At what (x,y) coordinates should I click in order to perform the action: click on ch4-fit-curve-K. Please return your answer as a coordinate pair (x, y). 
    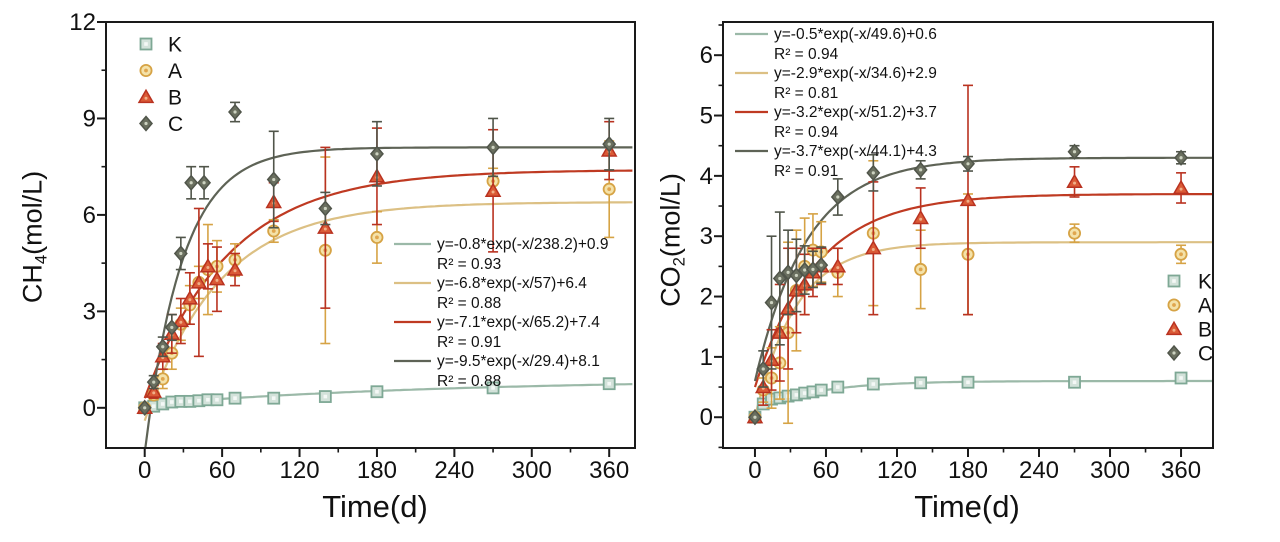
    Looking at the image, I should click on (388, 394).